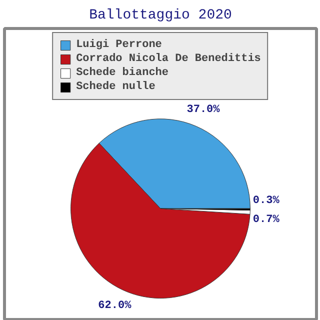 This screenshot has width=320, height=320. What do you see at coordinates (122, 73) in the screenshot?
I see `legend-label: Schede bianche` at bounding box center [122, 73].